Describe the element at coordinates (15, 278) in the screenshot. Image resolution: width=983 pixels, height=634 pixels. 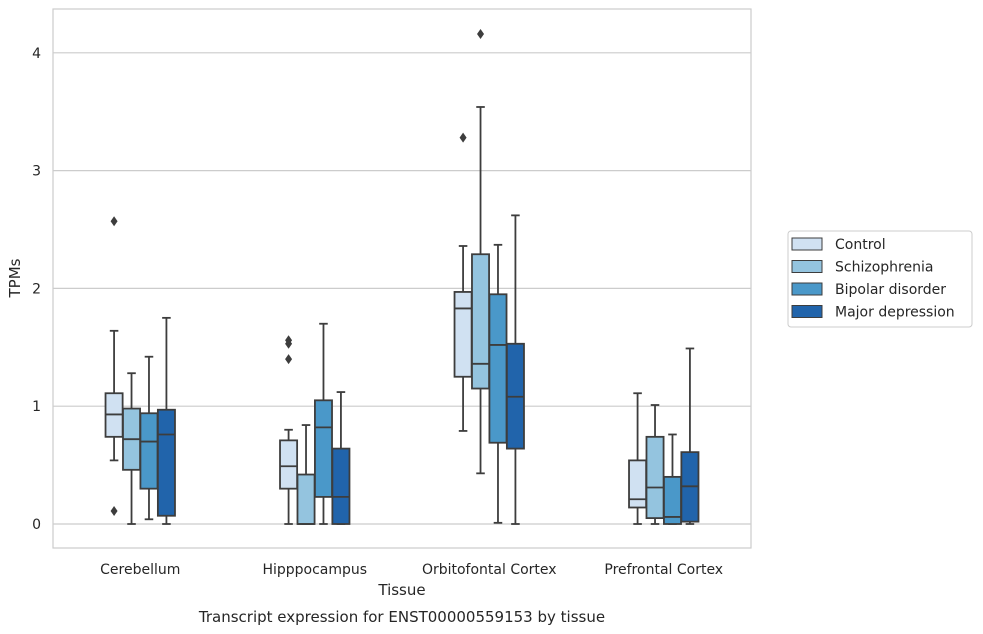
I see `y-axis-label: TPMs` at that location.